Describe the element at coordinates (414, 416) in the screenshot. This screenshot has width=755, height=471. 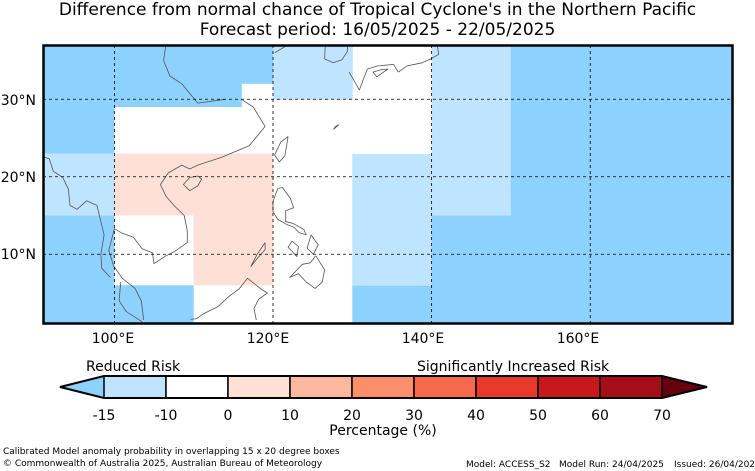
I see `cb-tick: 30` at that location.